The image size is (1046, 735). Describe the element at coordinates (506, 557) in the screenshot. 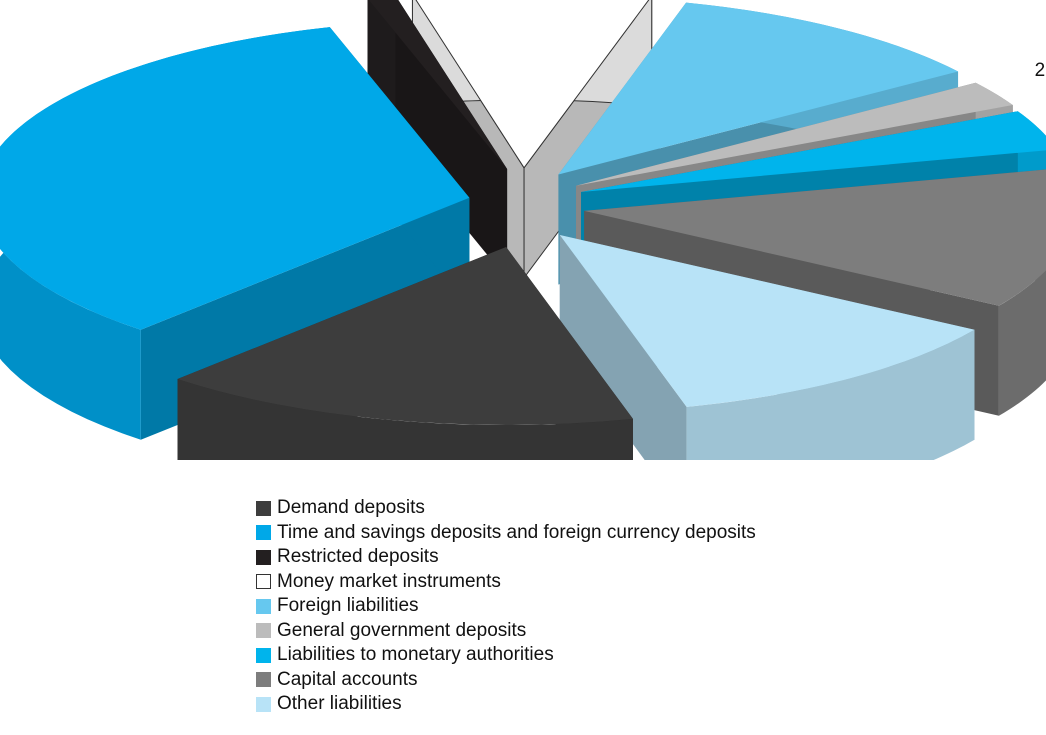

I see `legend-item-restricted-deposits: Restricted deposits` at that location.